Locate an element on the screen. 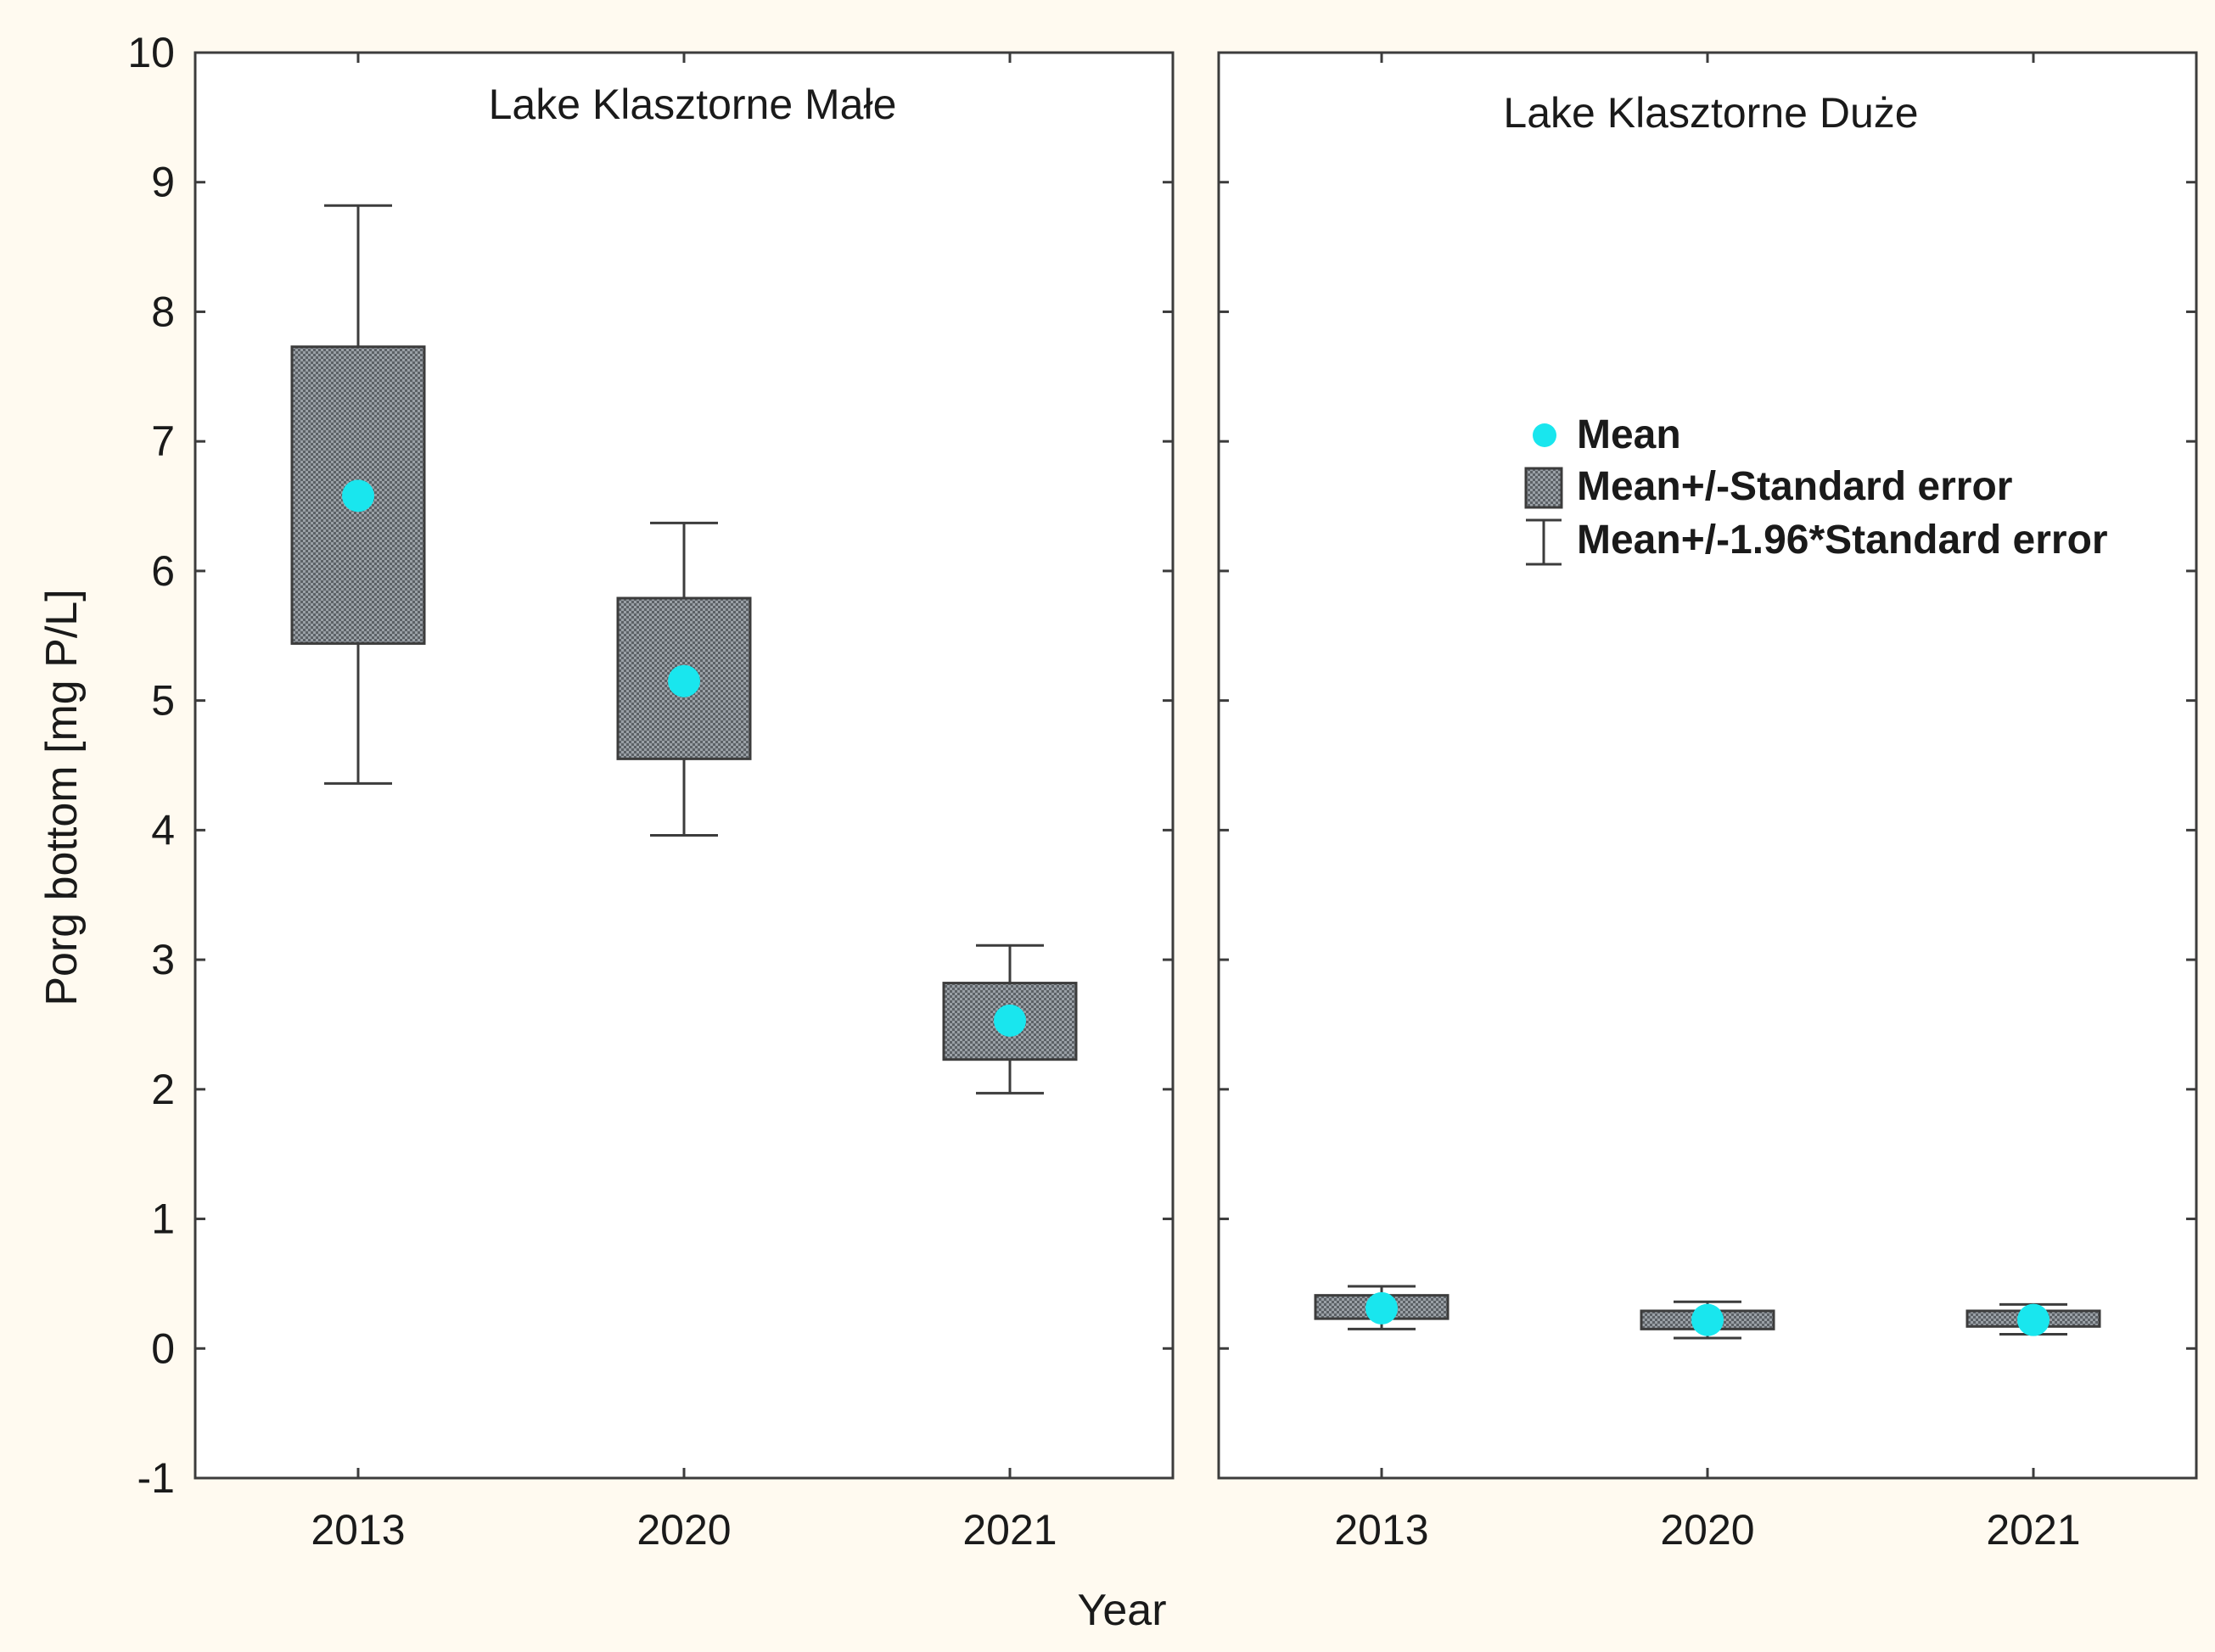 This screenshot has height=1652, width=2215. y-tick-label: 2 is located at coordinates (163, 1090).